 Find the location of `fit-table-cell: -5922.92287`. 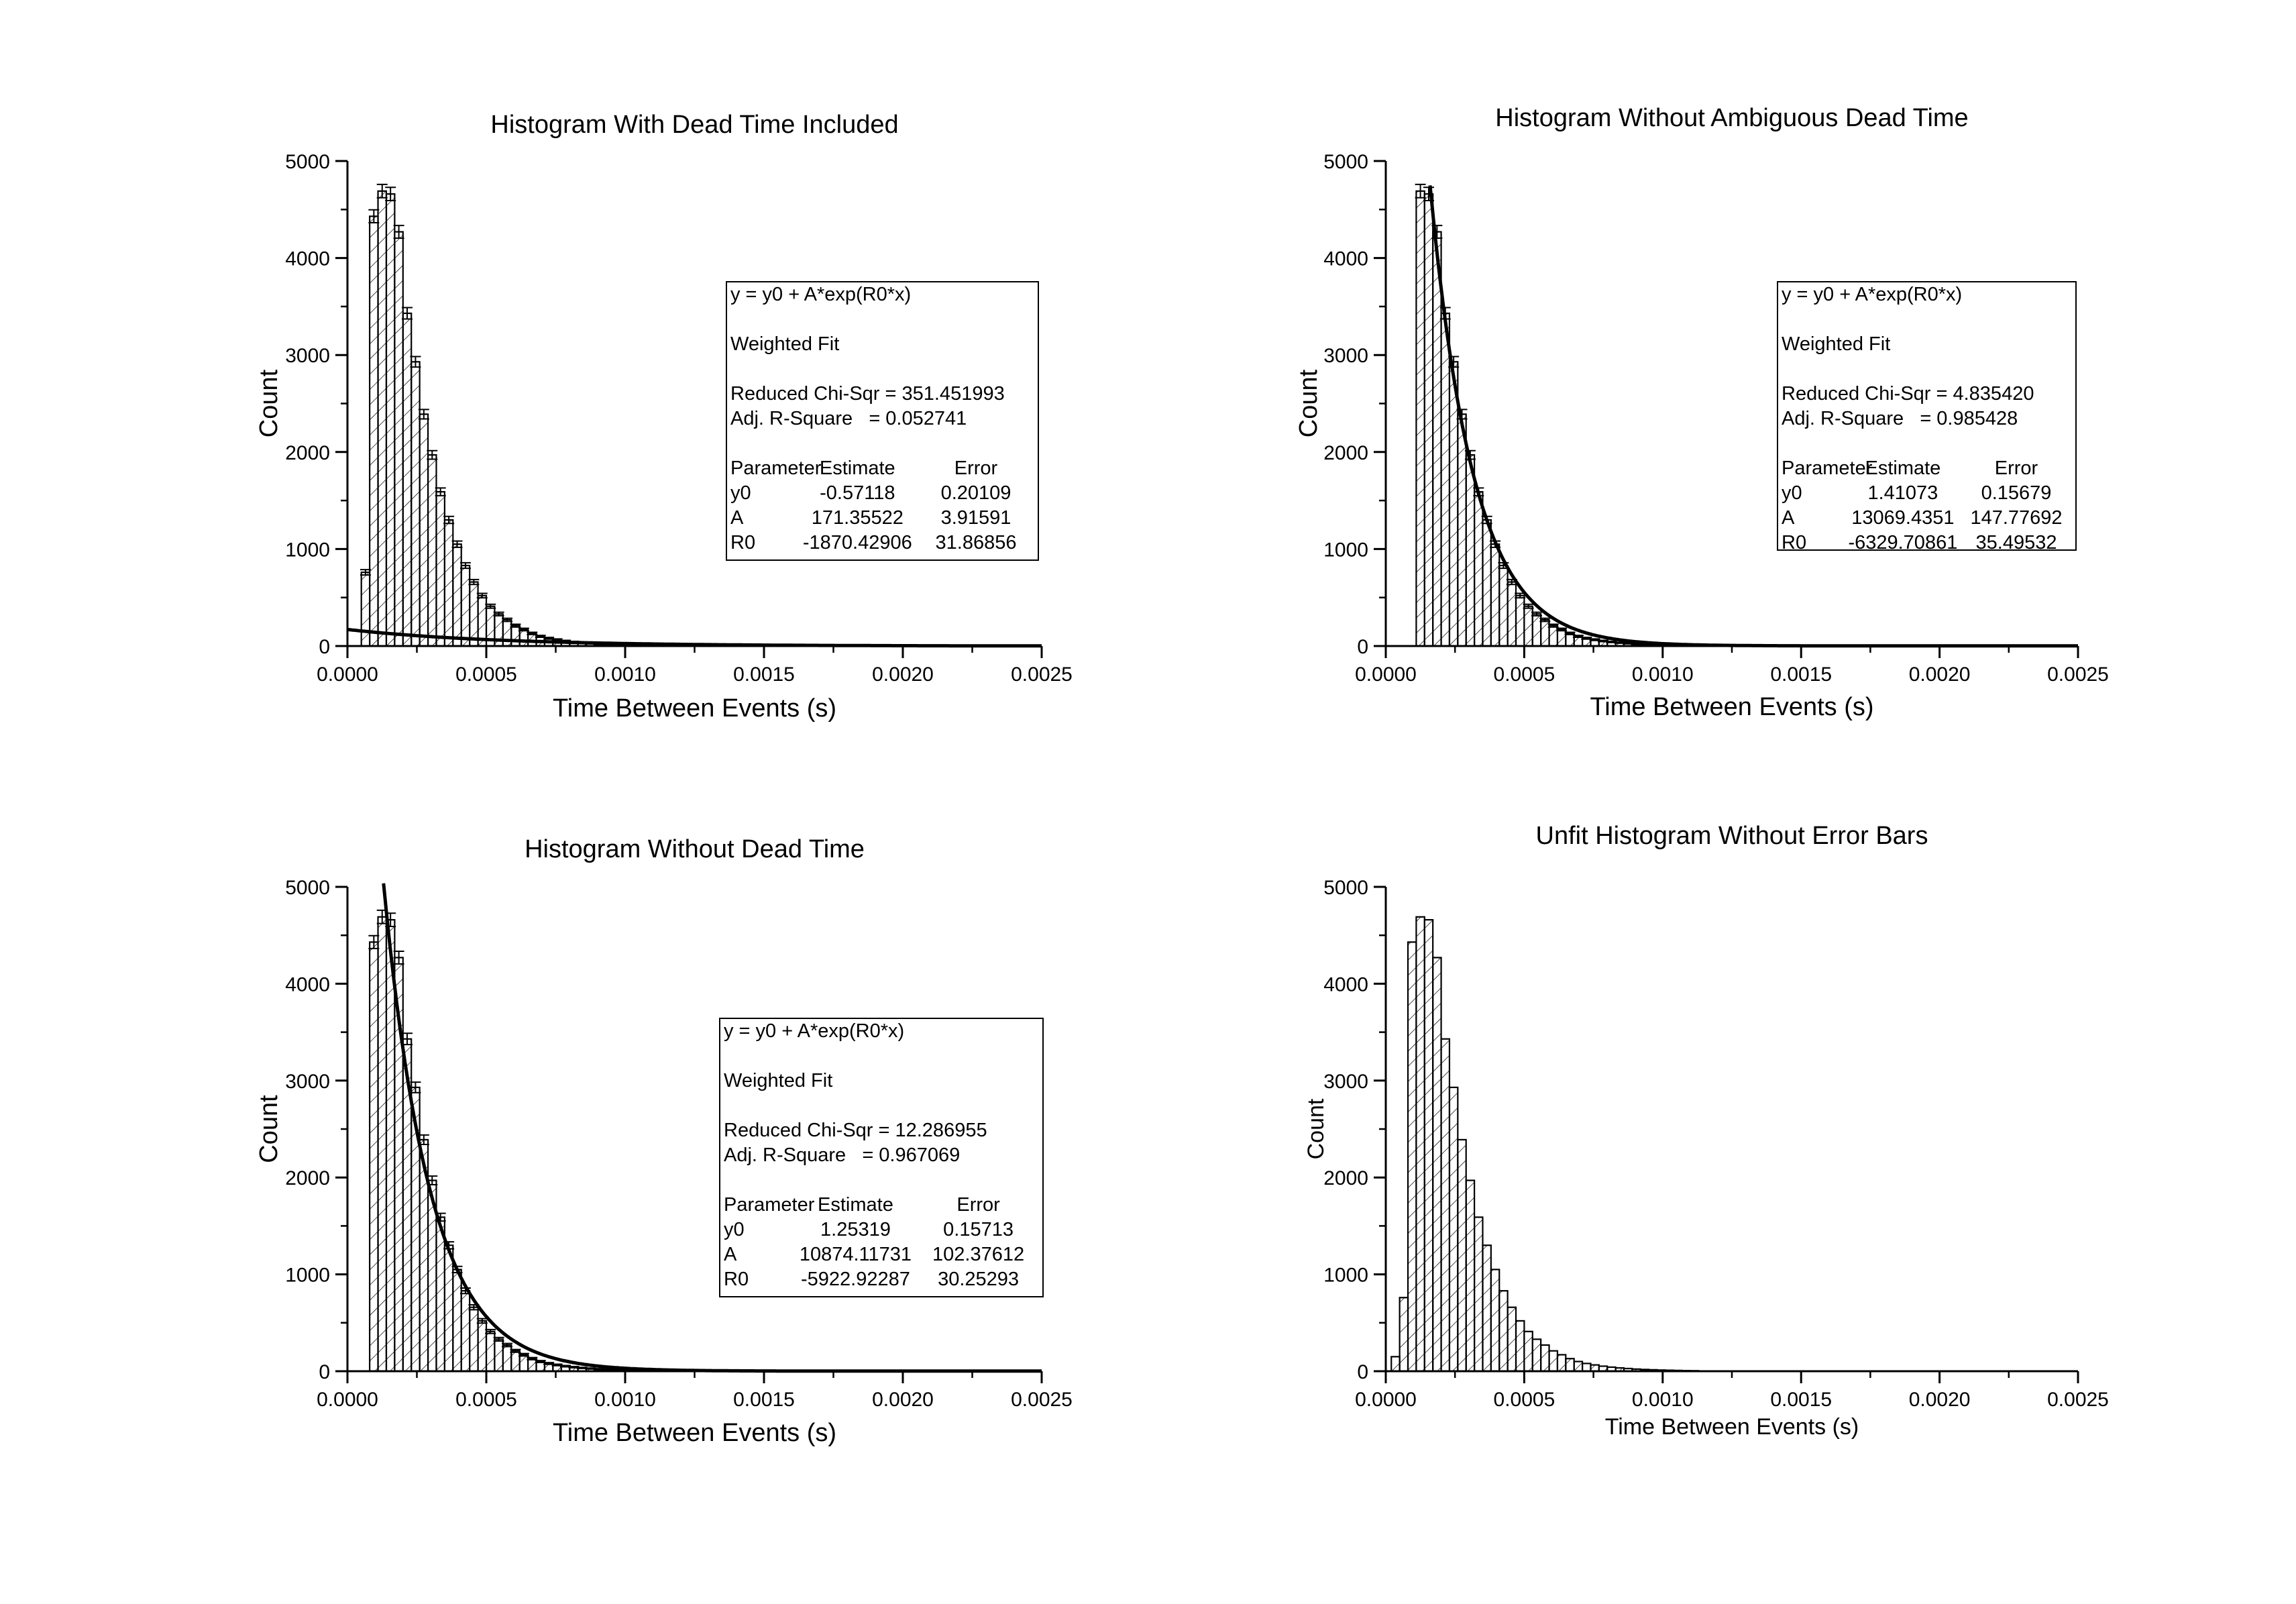

fit-table-cell: -5922.92287 is located at coordinates (855, 1279).